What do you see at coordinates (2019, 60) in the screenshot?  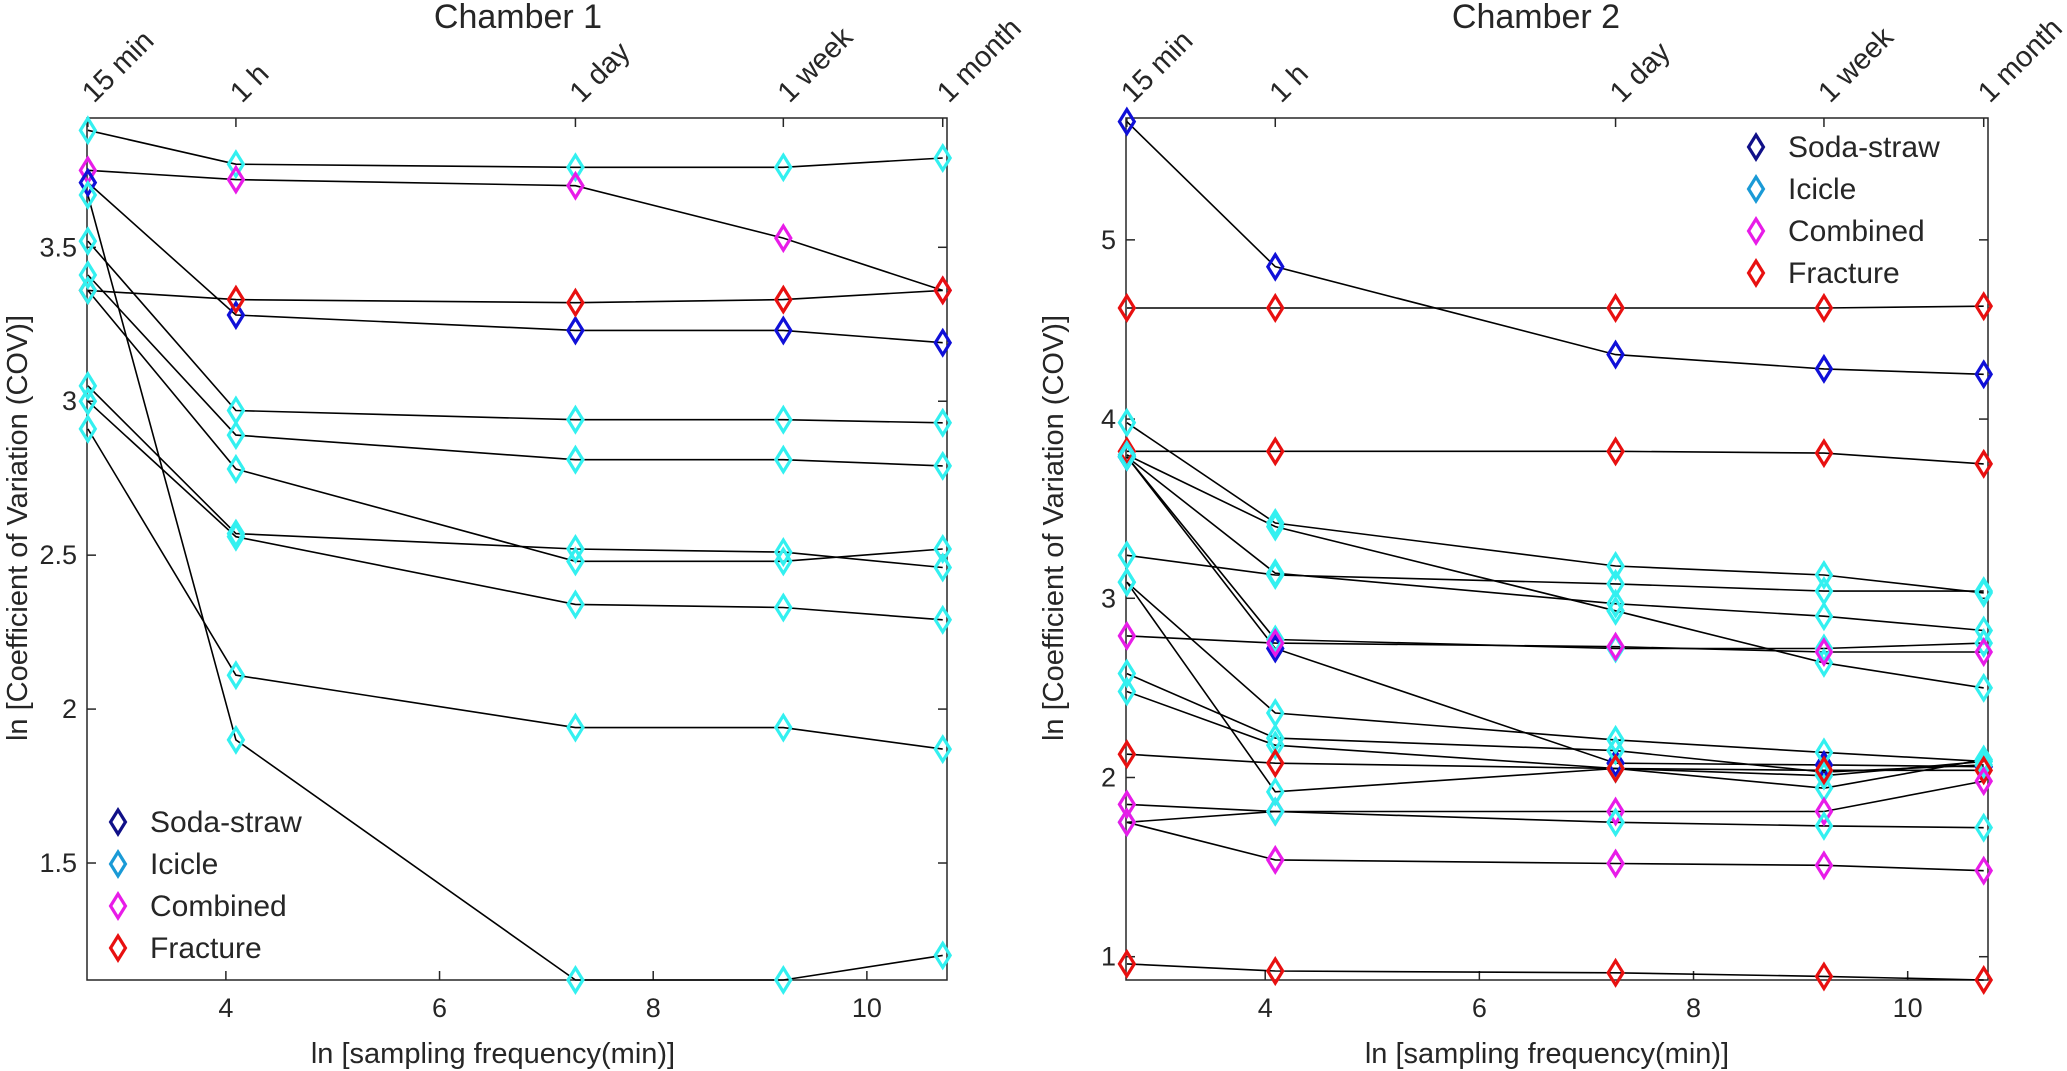 I see `top-tick-label: 1 month` at bounding box center [2019, 60].